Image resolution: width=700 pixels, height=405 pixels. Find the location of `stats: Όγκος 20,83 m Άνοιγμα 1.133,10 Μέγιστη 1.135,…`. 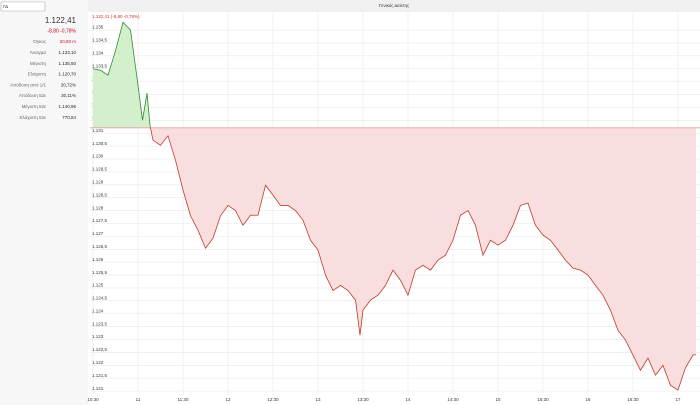

stats: Όγκος 20,83 m Άνοιγμα 1.133,10 Μέγιστη 1.135,… is located at coordinates (43, 79).